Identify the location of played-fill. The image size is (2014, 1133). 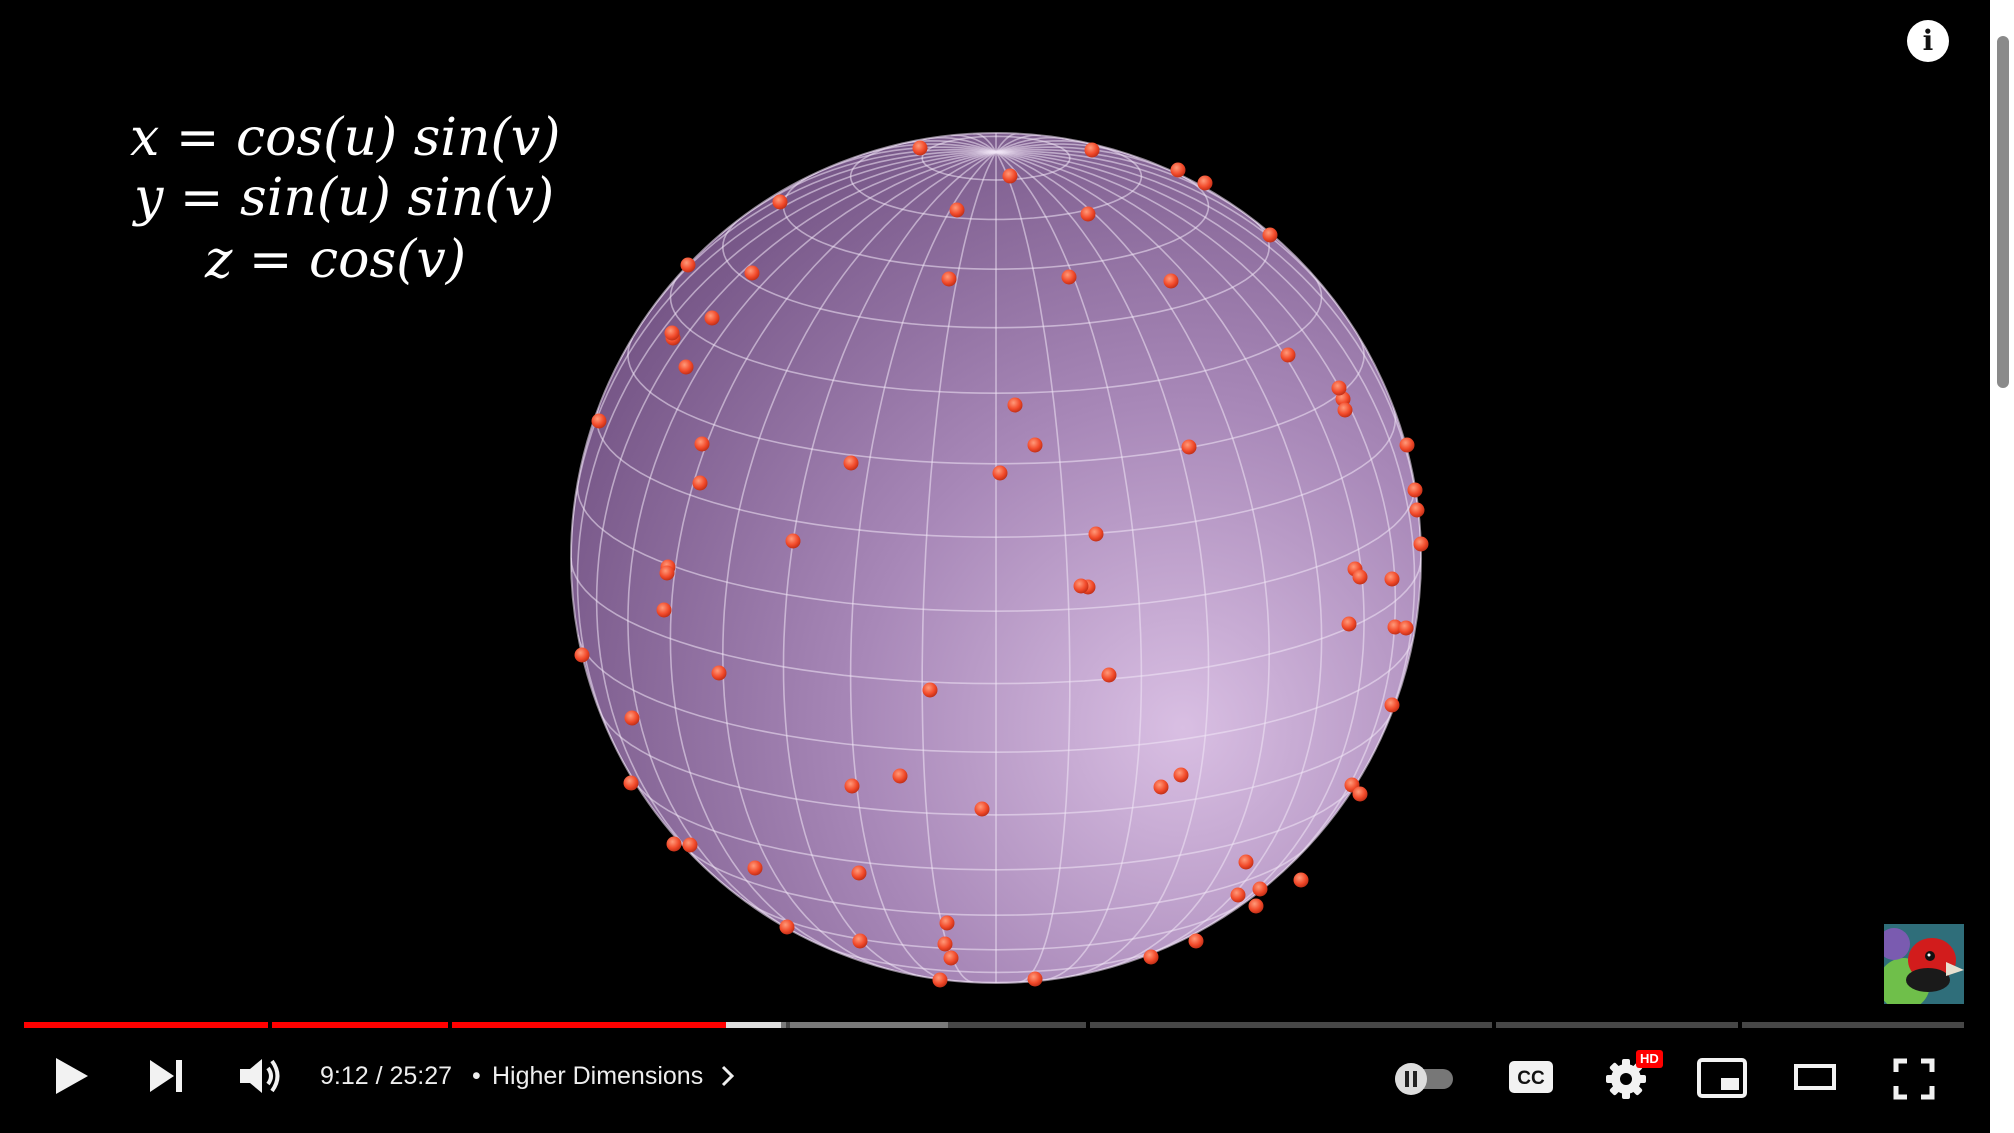
(146, 1025).